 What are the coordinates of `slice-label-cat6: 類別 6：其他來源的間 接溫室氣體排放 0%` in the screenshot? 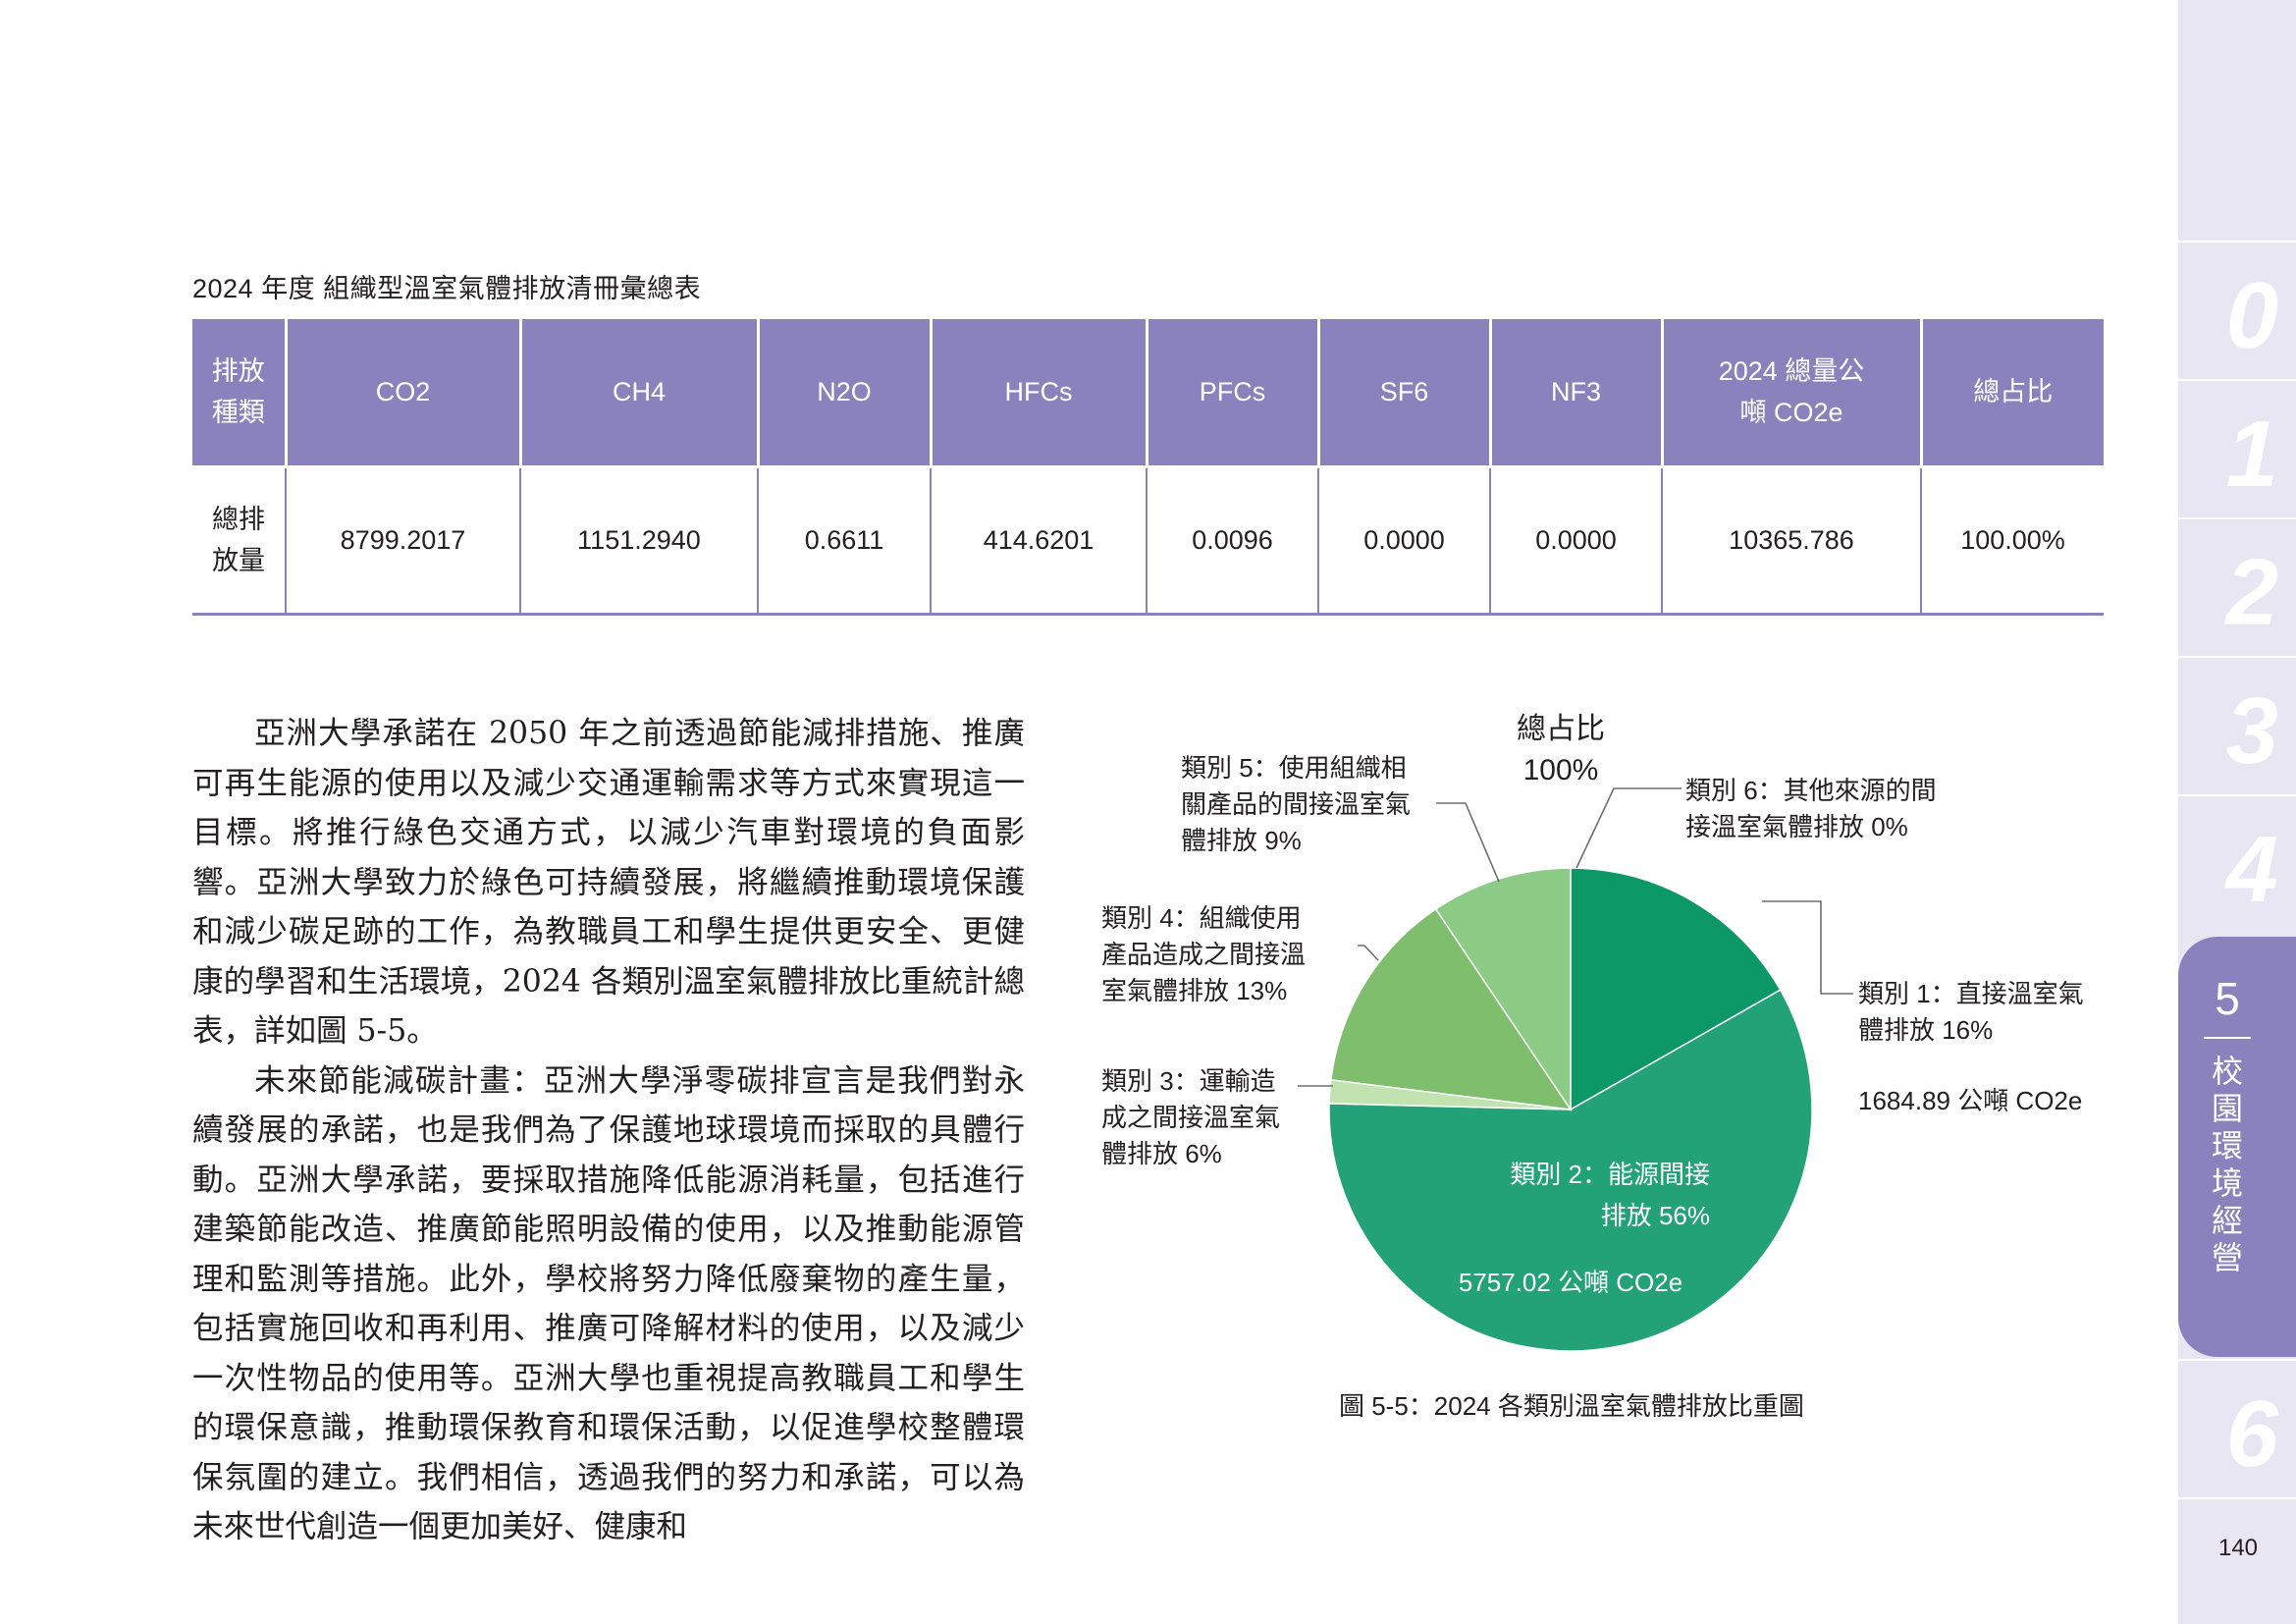 It's located at (1811, 808).